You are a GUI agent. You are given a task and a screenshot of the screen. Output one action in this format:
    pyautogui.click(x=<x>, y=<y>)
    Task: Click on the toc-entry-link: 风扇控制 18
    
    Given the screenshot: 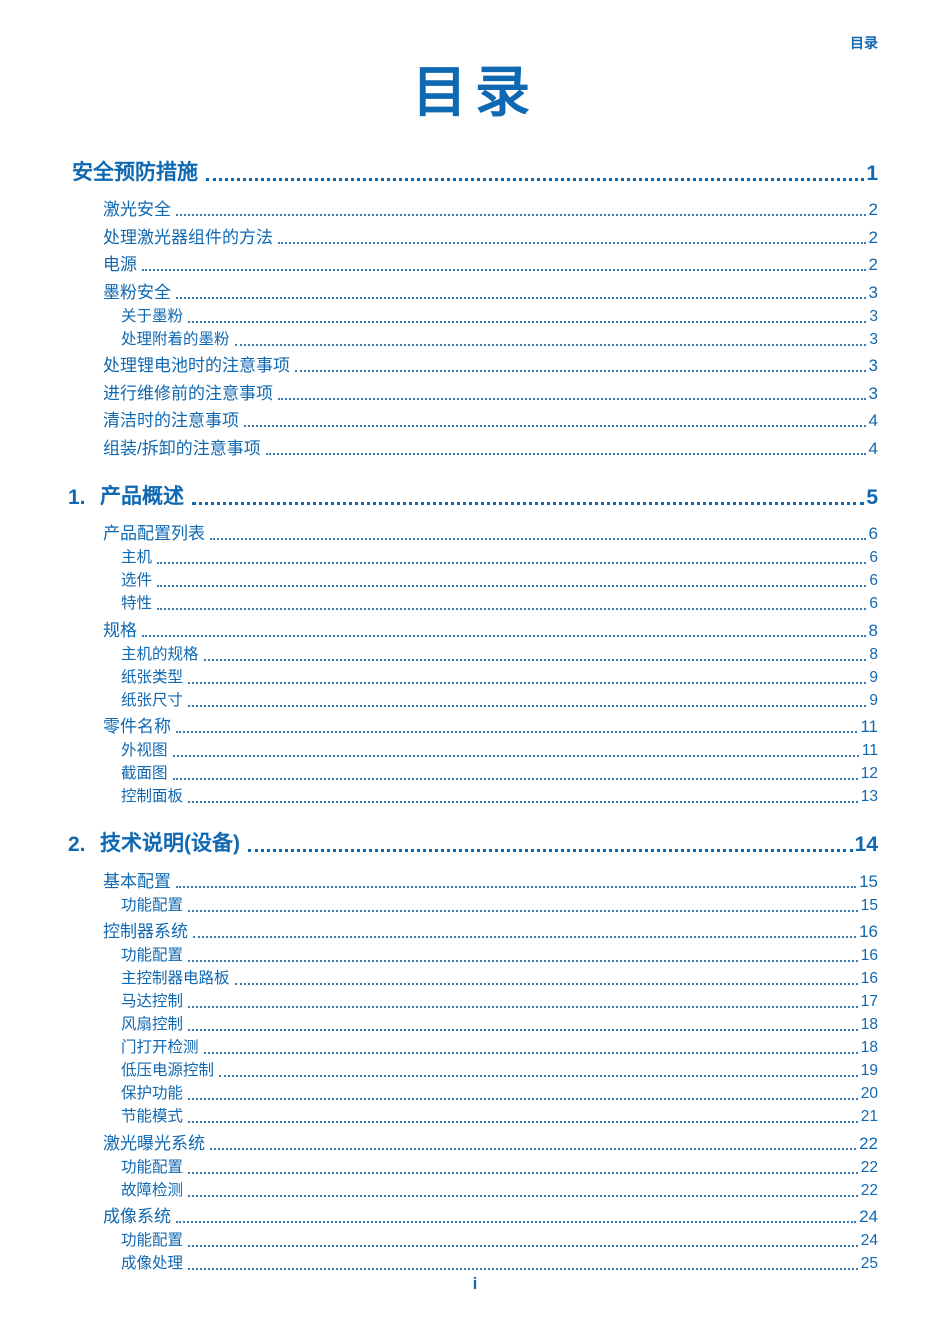 What is the action you would take?
    pyautogui.click(x=499, y=1022)
    